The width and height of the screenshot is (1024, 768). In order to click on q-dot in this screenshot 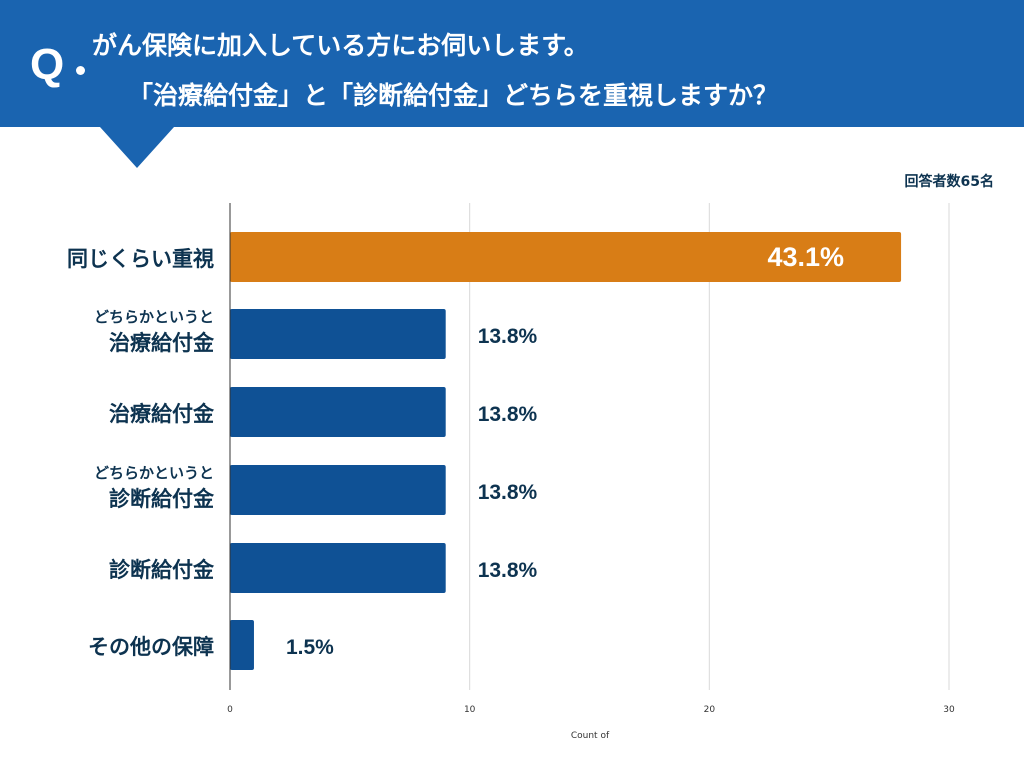, I will do `click(80, 70)`.